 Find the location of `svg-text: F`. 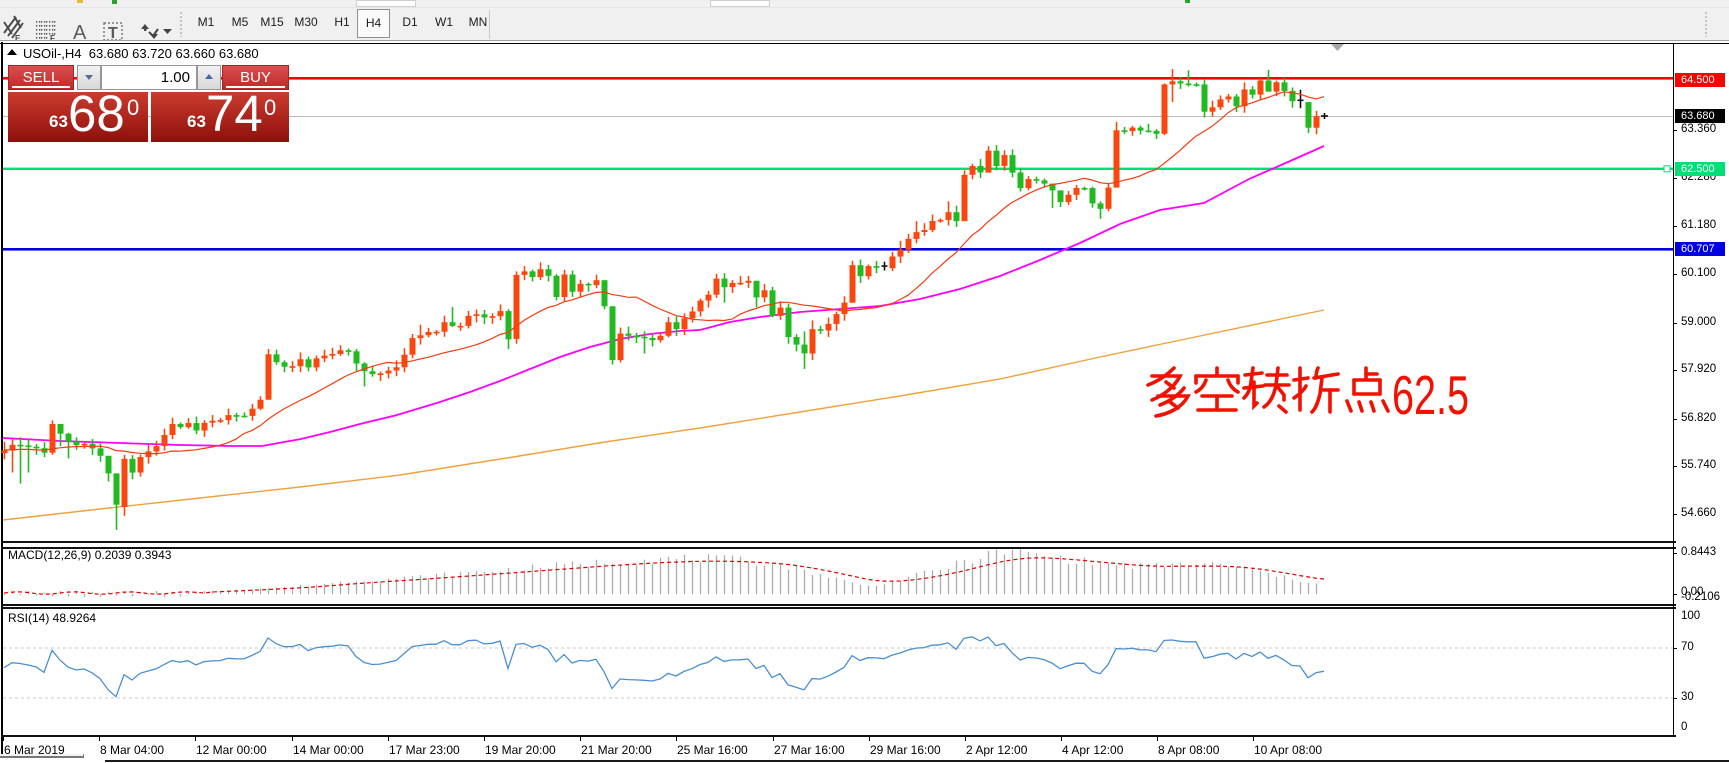

svg-text: F is located at coordinates (52, 37).